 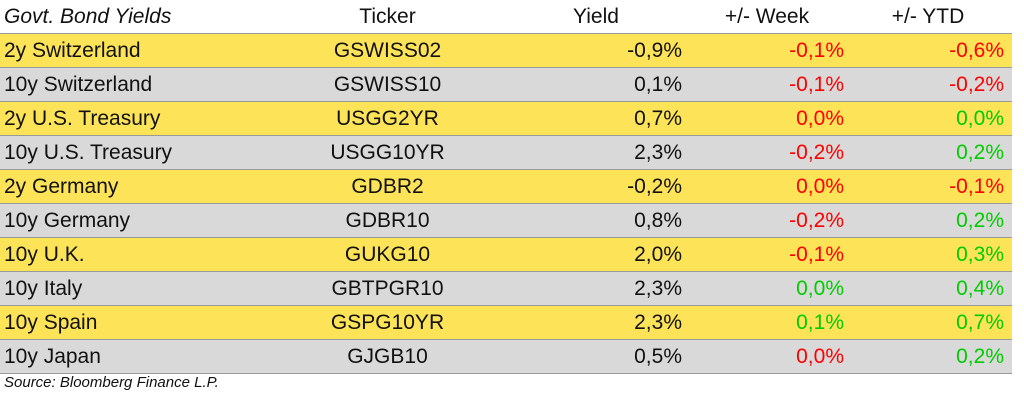 I want to click on table-row: 10y Japan GJGB10 0,5% 0,0% 0,2%, so click(x=506, y=356).